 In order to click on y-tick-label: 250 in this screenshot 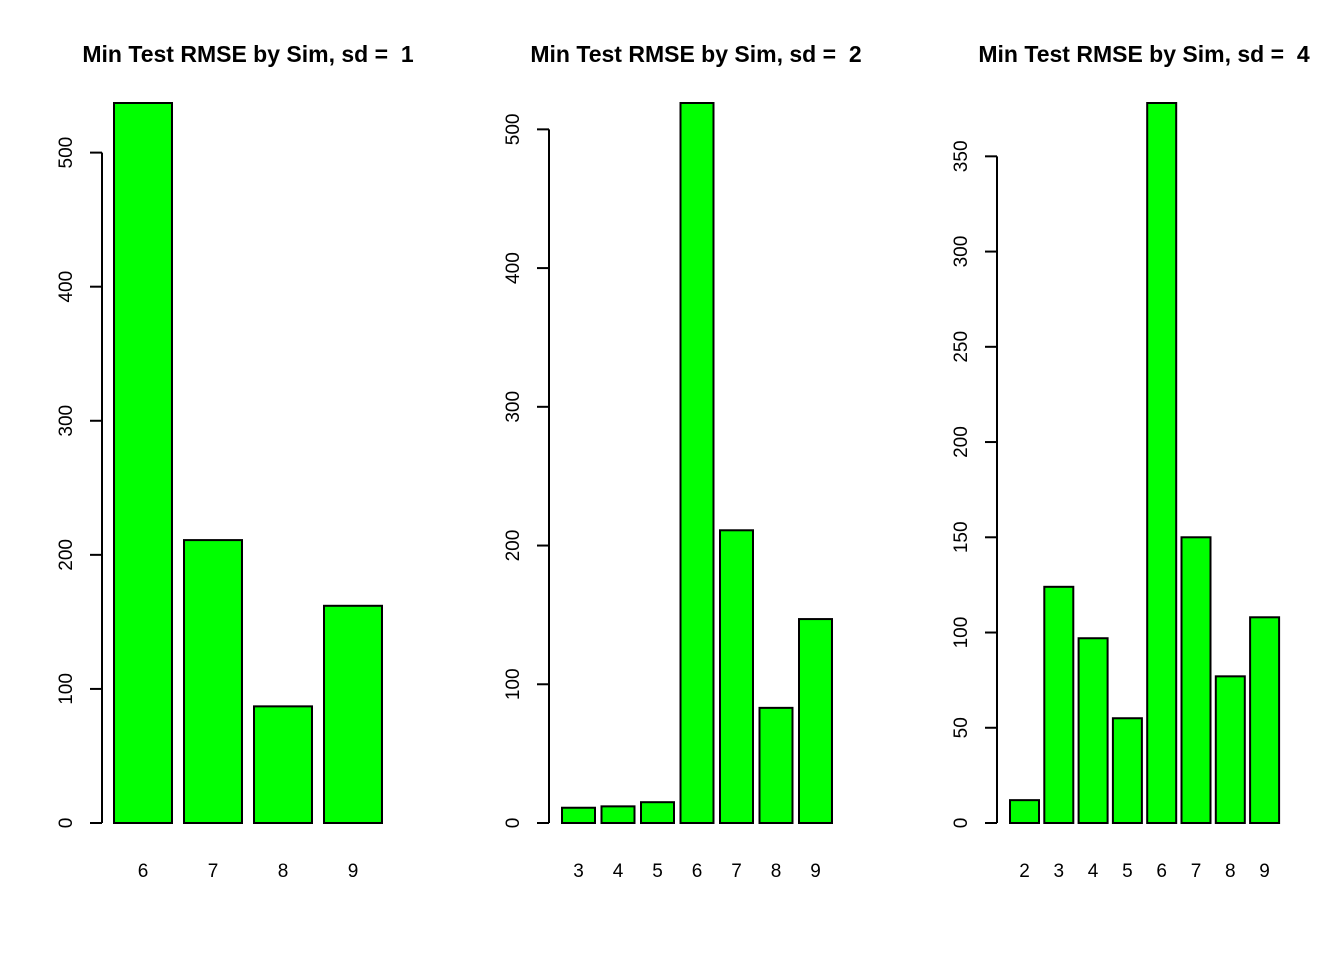, I will do `click(961, 347)`.